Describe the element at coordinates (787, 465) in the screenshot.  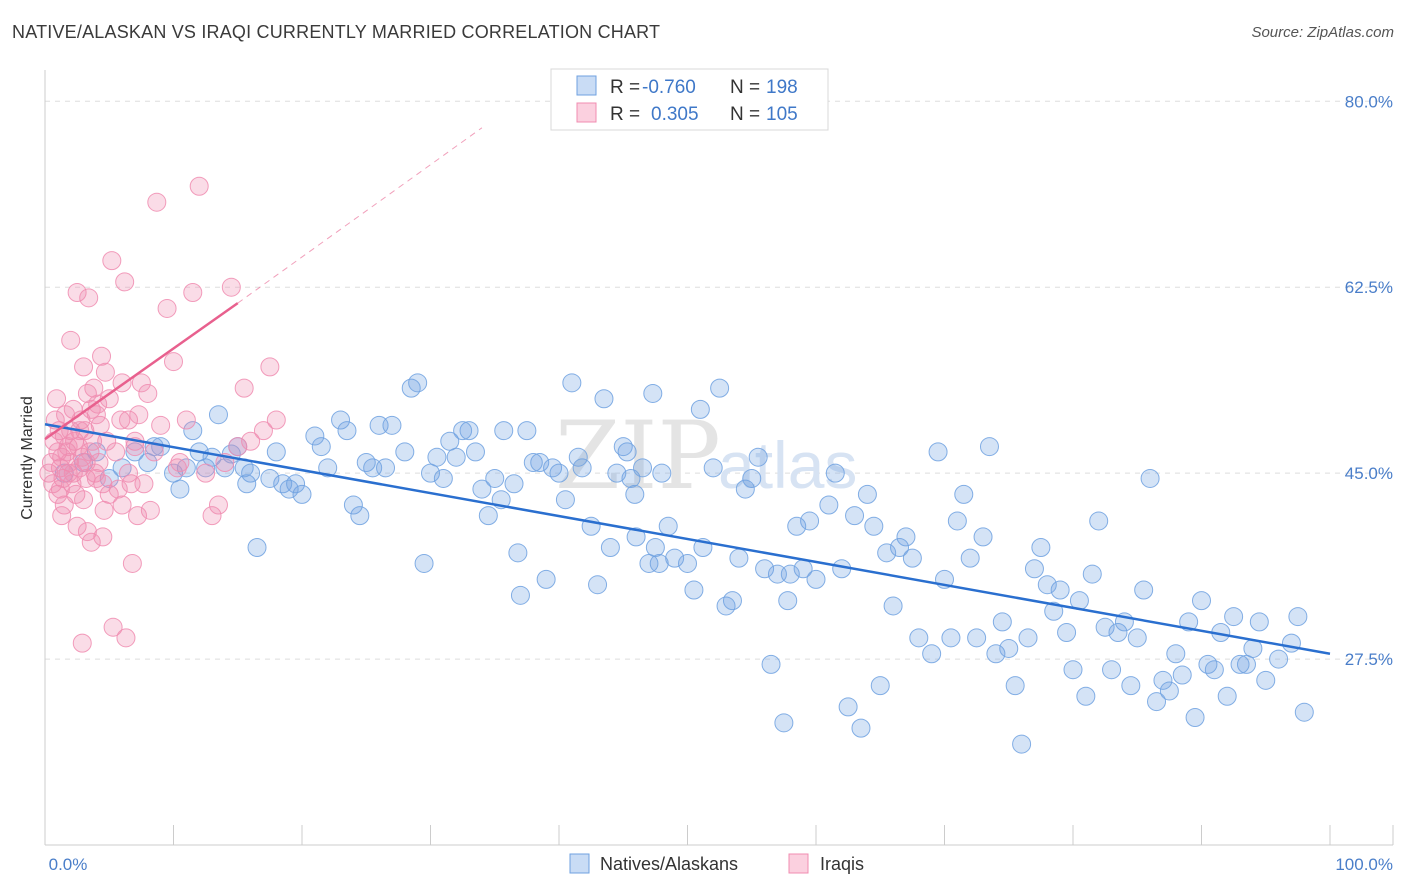
I see `watermark-atlas: atlas` at that location.